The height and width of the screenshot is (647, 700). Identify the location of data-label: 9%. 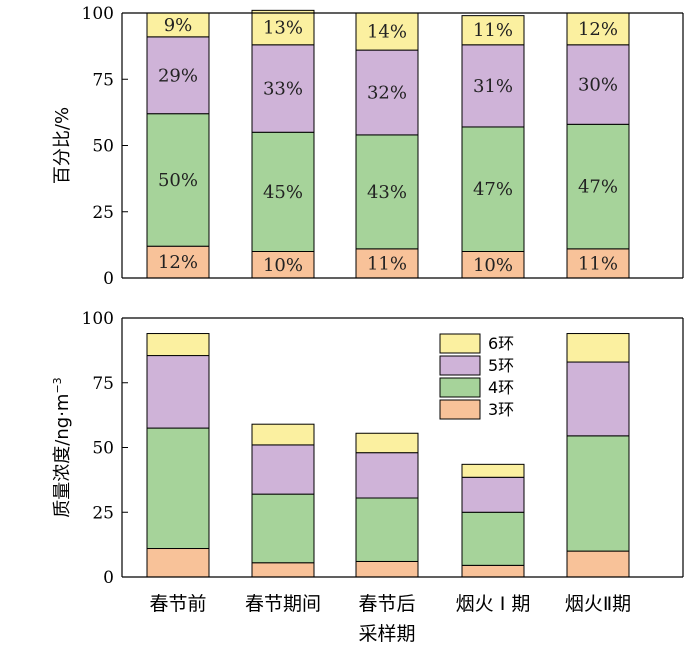
(178, 25).